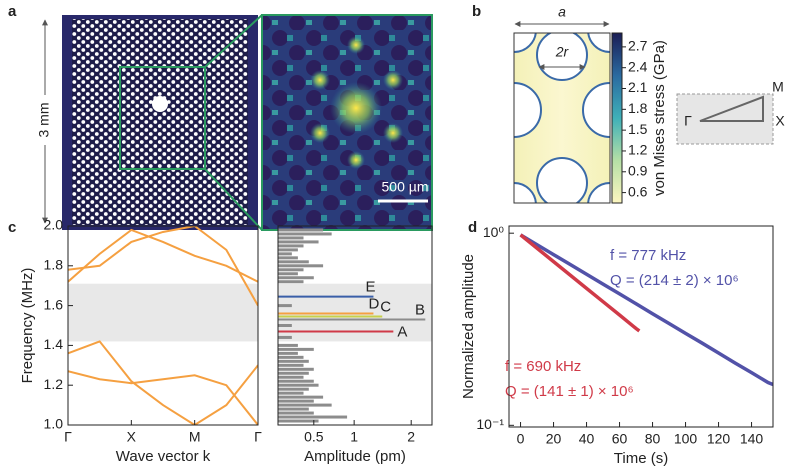  What do you see at coordinates (638, 46) in the screenshot?
I see `y-tick-label: 2.7` at bounding box center [638, 46].